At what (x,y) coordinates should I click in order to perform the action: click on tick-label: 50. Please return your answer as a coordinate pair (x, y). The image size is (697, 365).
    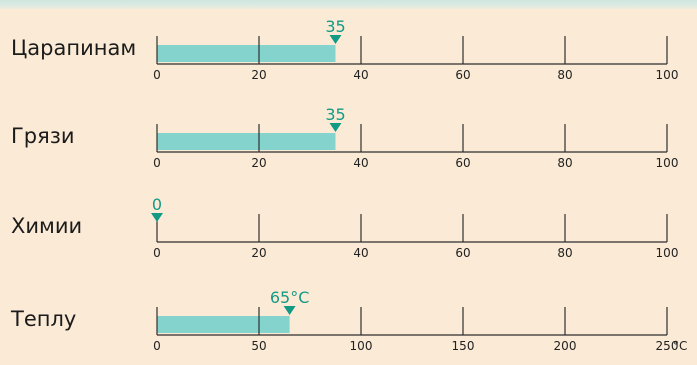
    Looking at the image, I should click on (258, 346).